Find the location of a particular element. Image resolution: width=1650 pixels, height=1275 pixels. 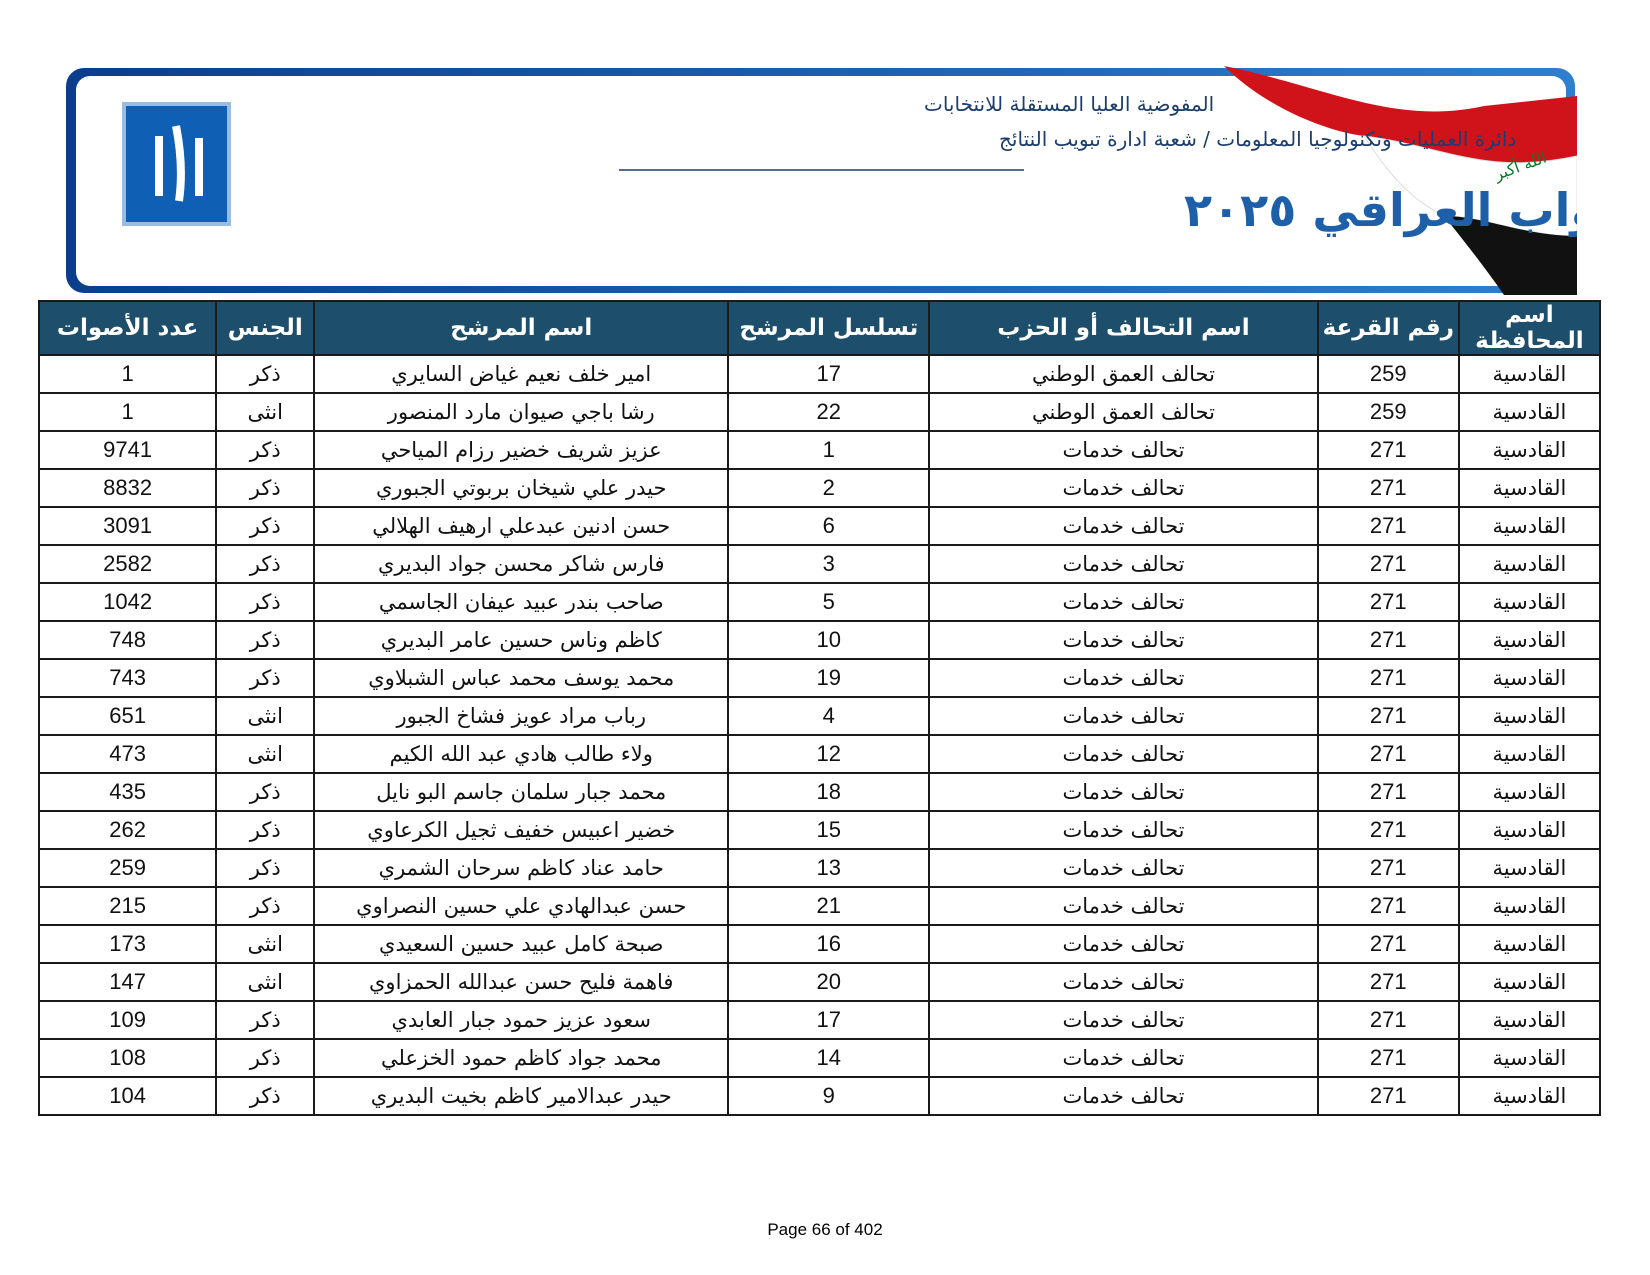

table-cell: امير خلف نعيم غياض السايري is located at coordinates (521, 374).